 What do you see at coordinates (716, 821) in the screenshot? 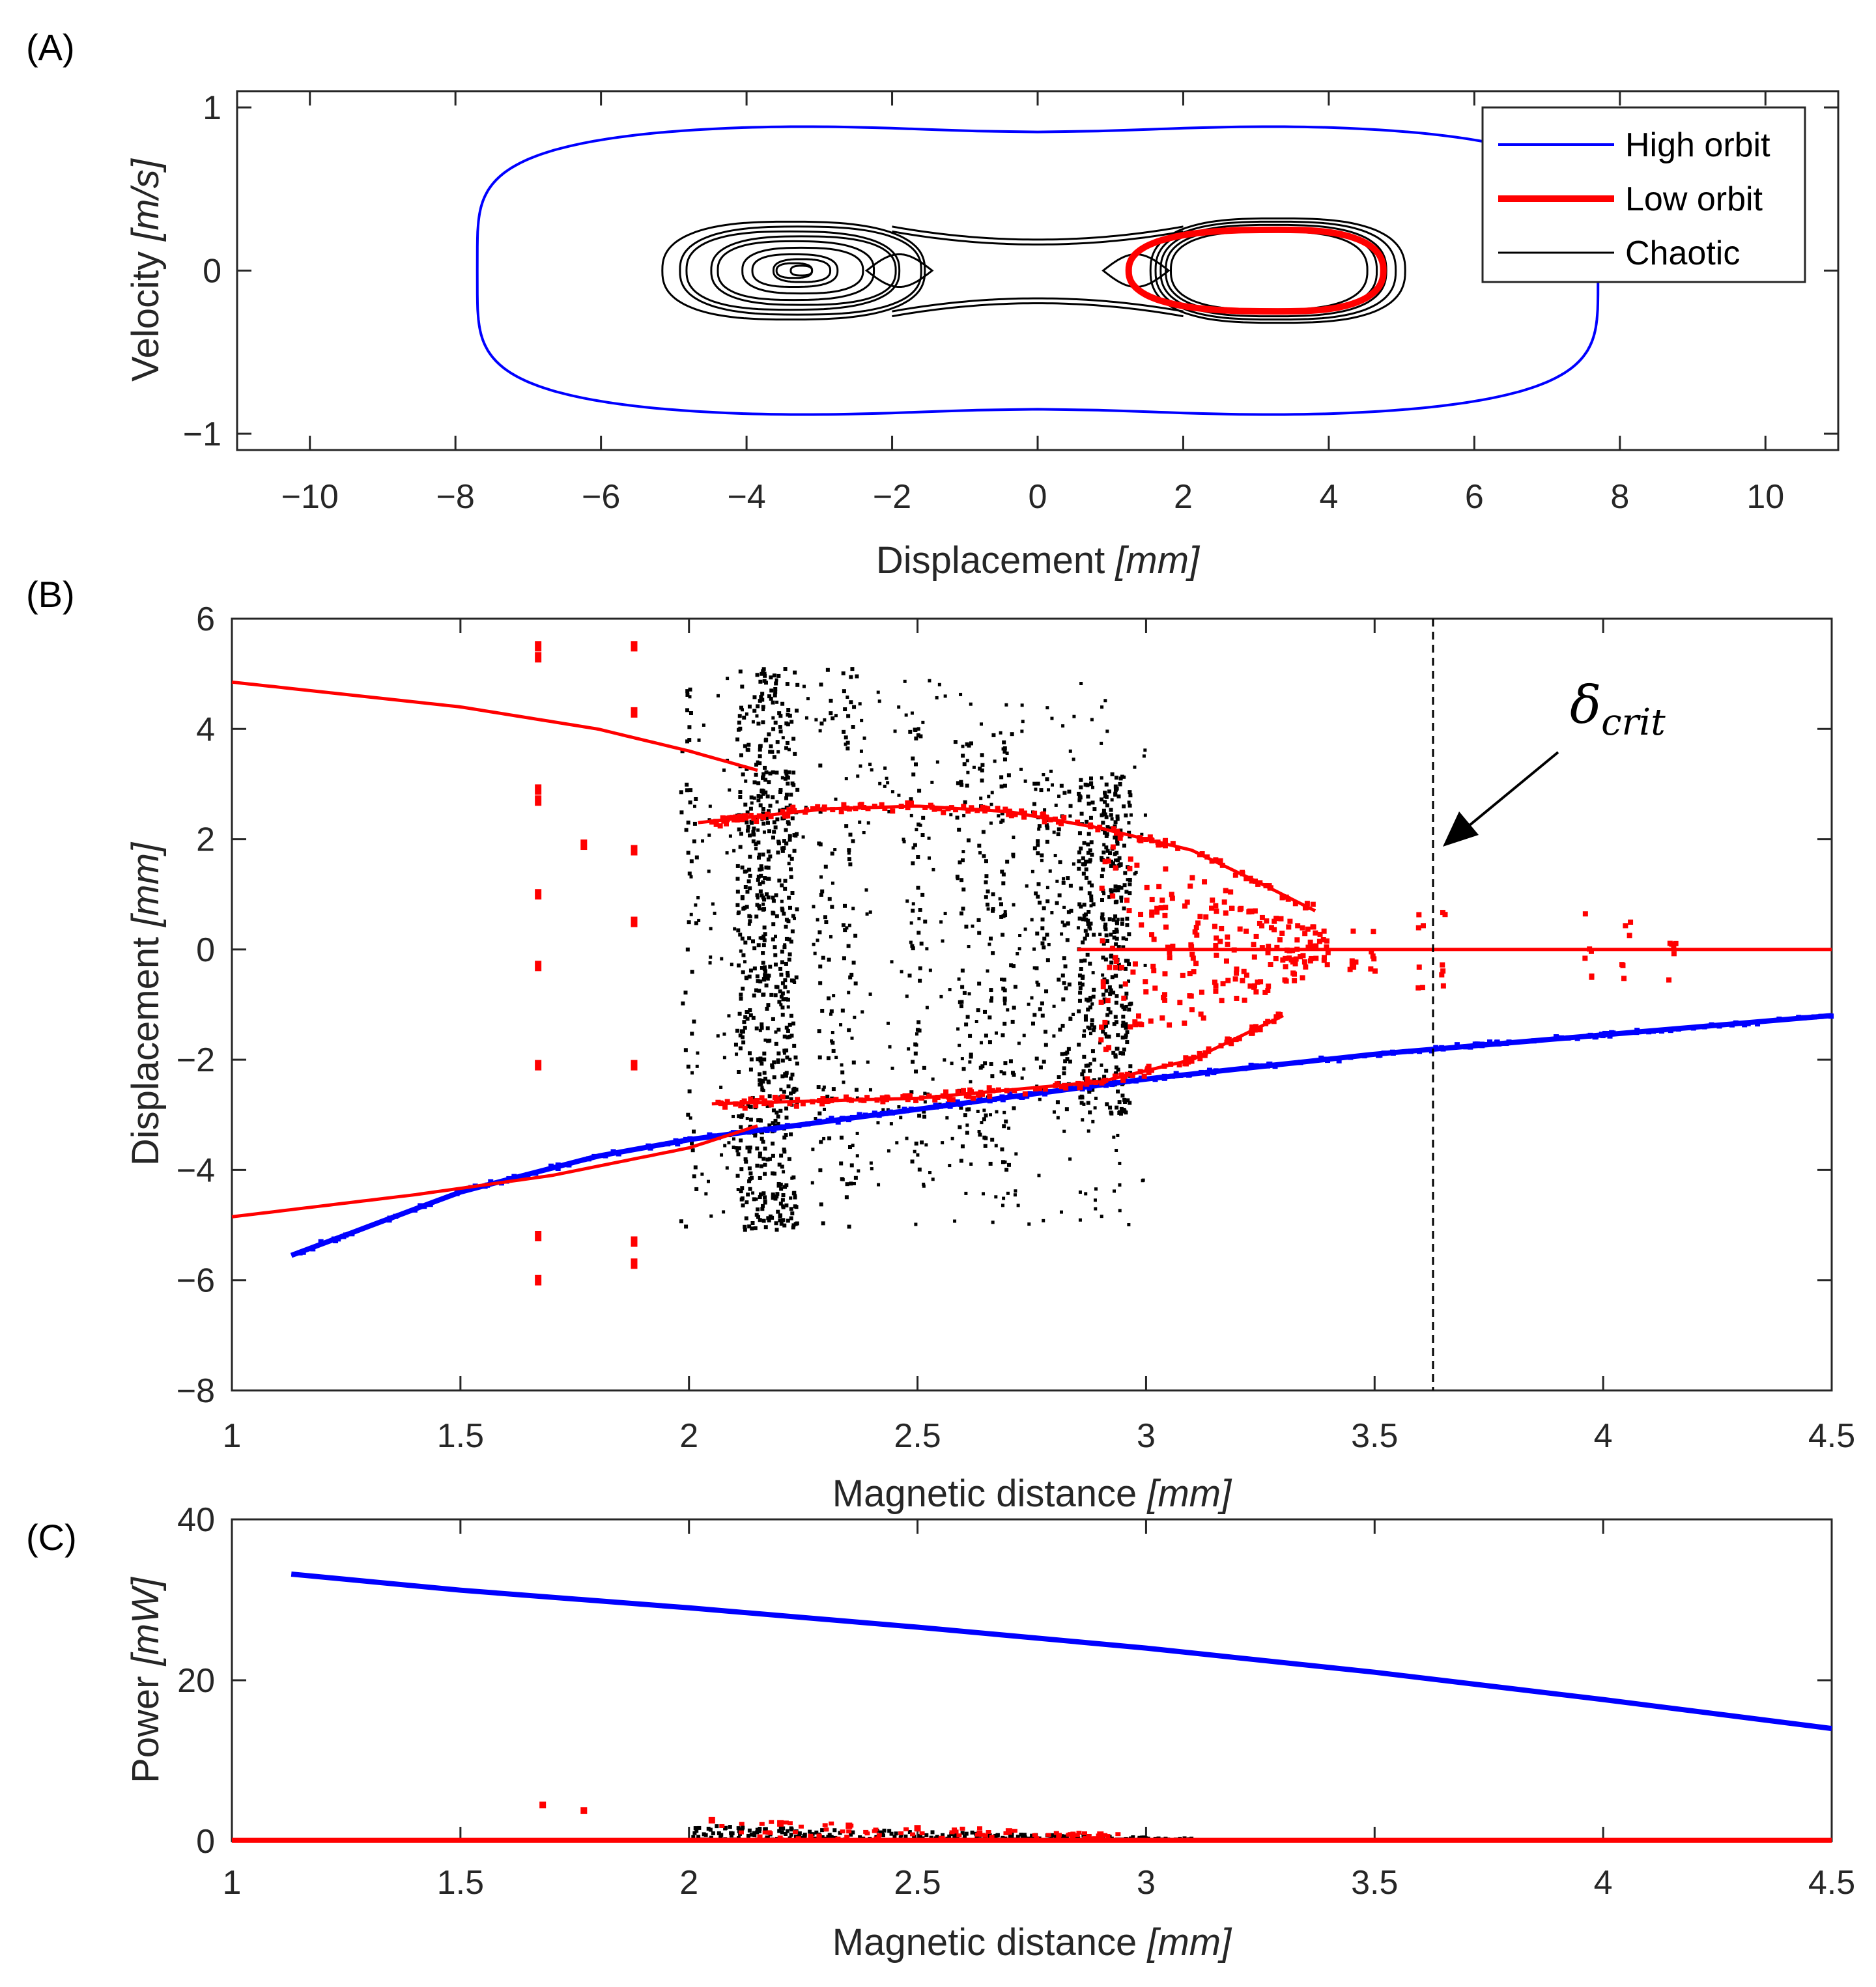
I see `intra-well-upper-point` at bounding box center [716, 821].